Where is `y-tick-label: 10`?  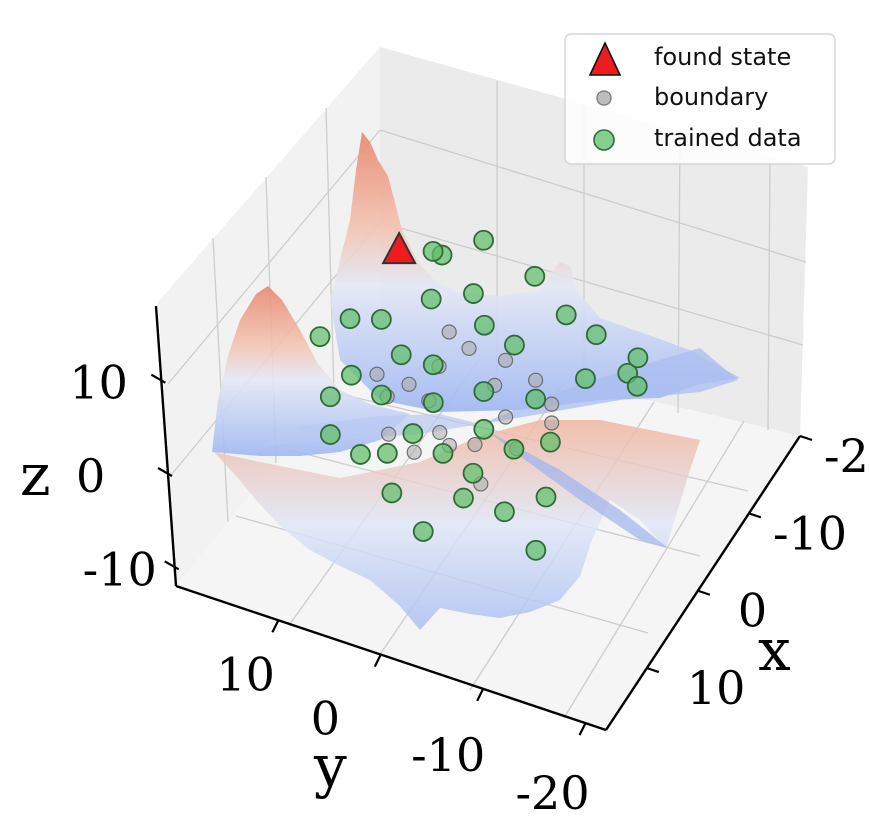 y-tick-label: 10 is located at coordinates (245, 674).